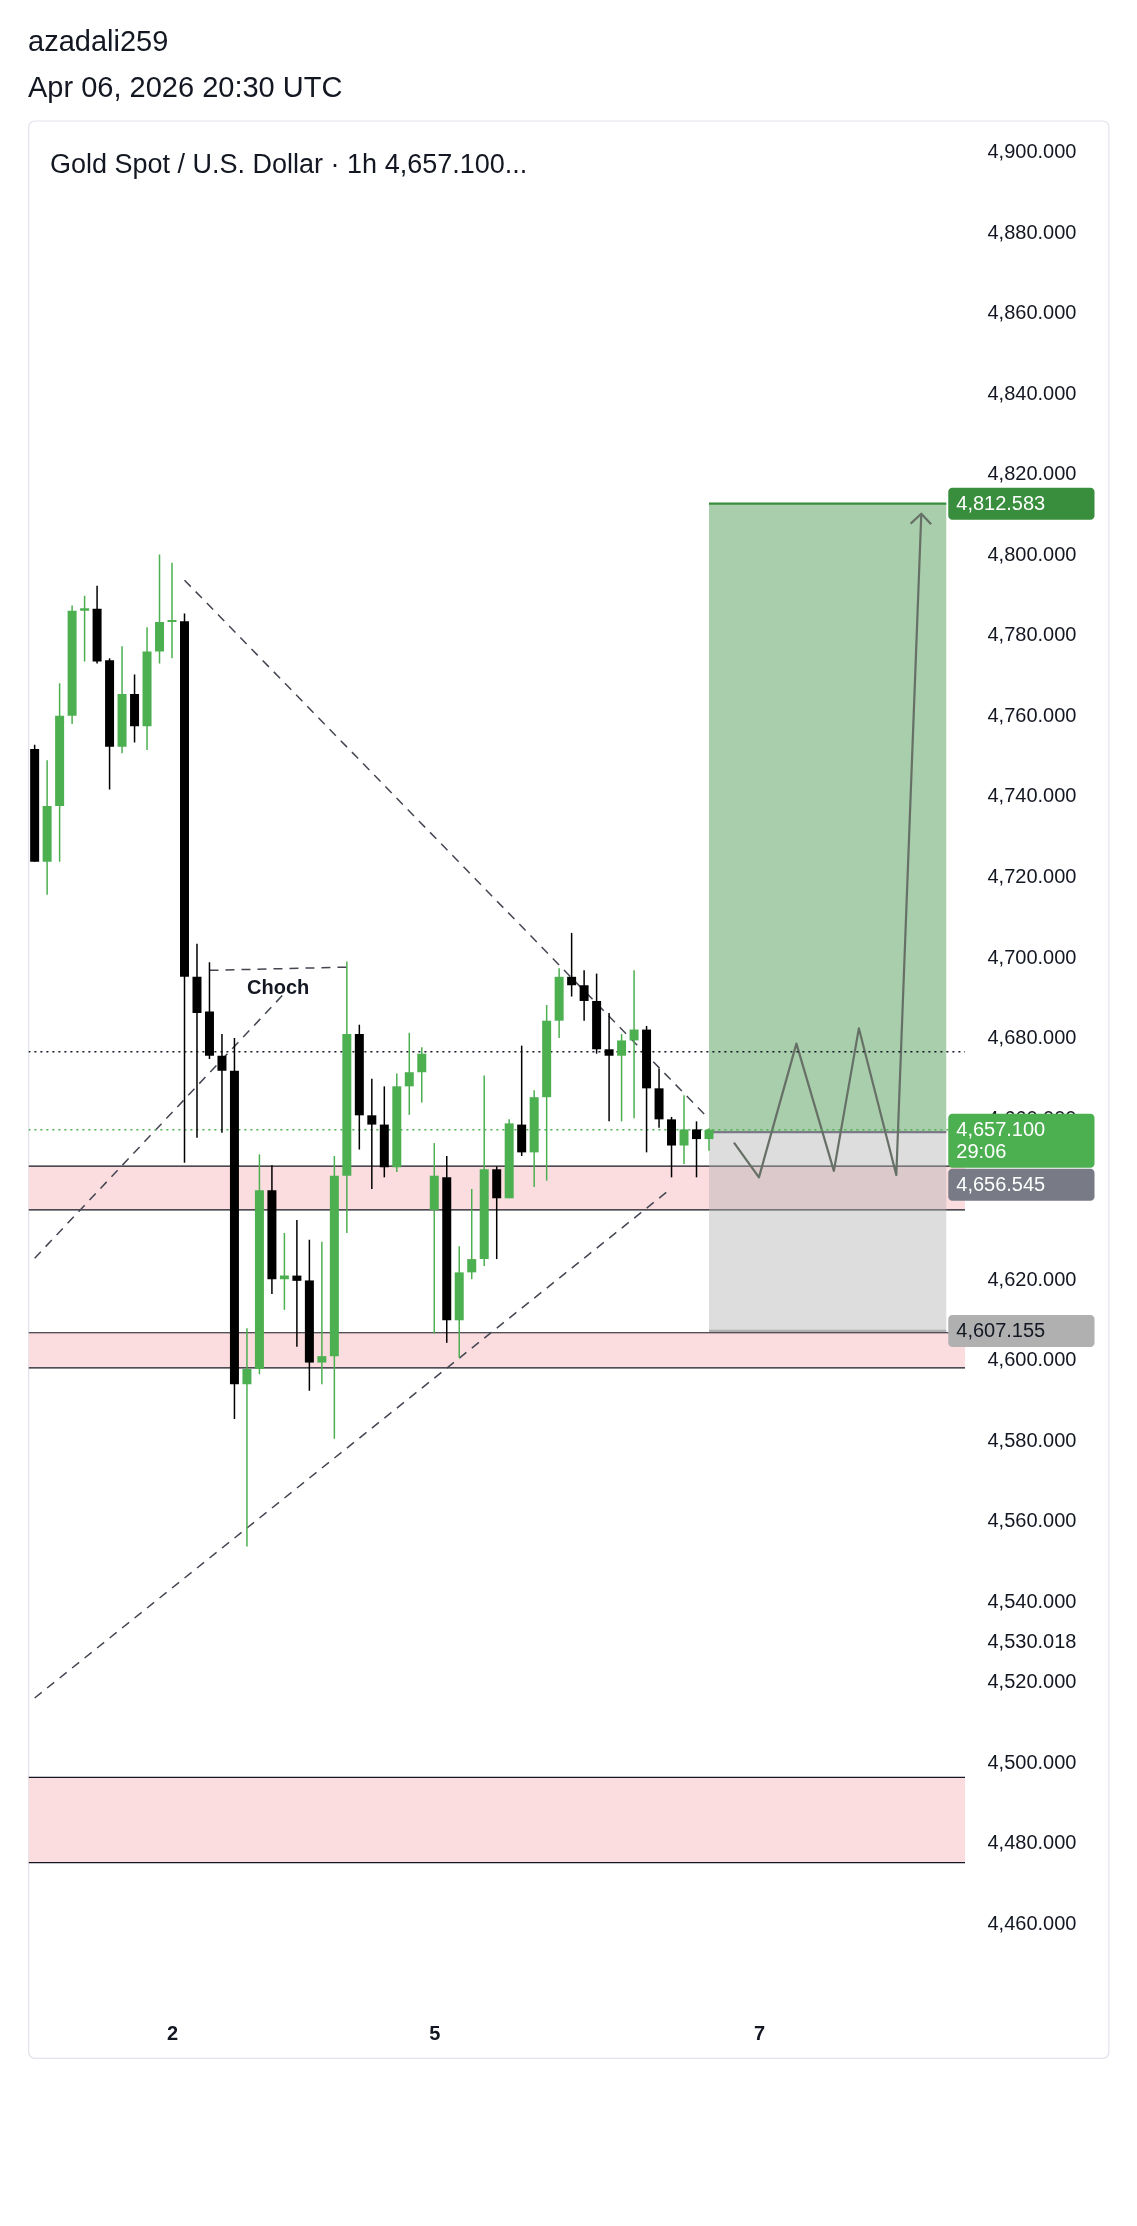  What do you see at coordinates (1032, 1359) in the screenshot?
I see `y-tick-label: 4,600.000` at bounding box center [1032, 1359].